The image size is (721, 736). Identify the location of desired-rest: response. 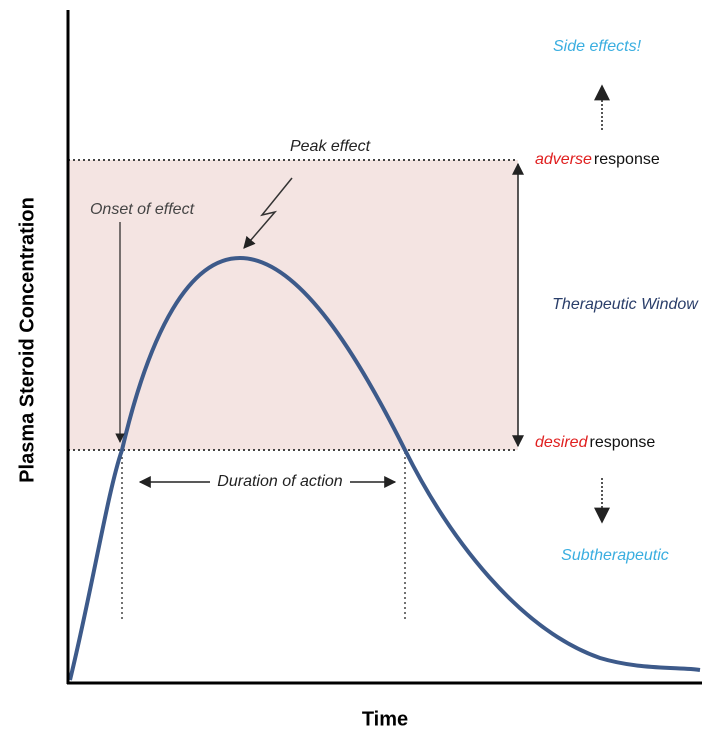
(622, 442).